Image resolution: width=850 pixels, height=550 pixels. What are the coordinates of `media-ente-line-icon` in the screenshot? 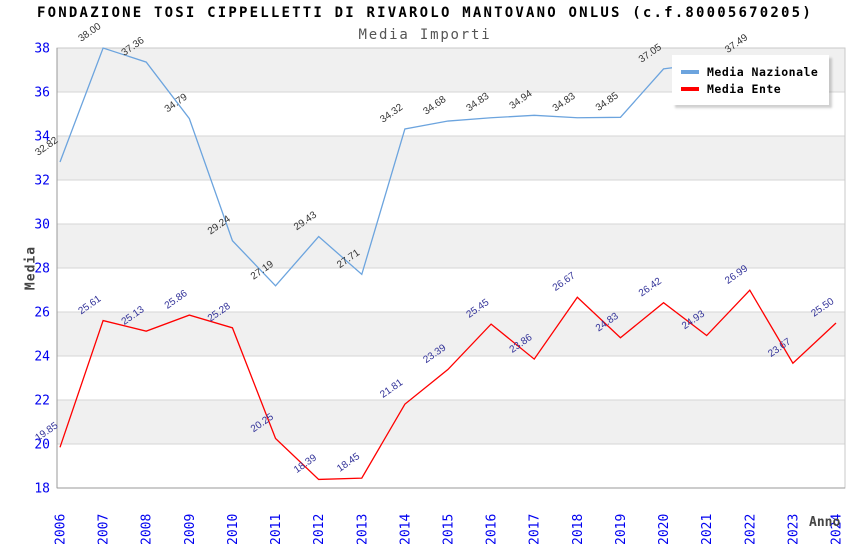 It's located at (690, 88).